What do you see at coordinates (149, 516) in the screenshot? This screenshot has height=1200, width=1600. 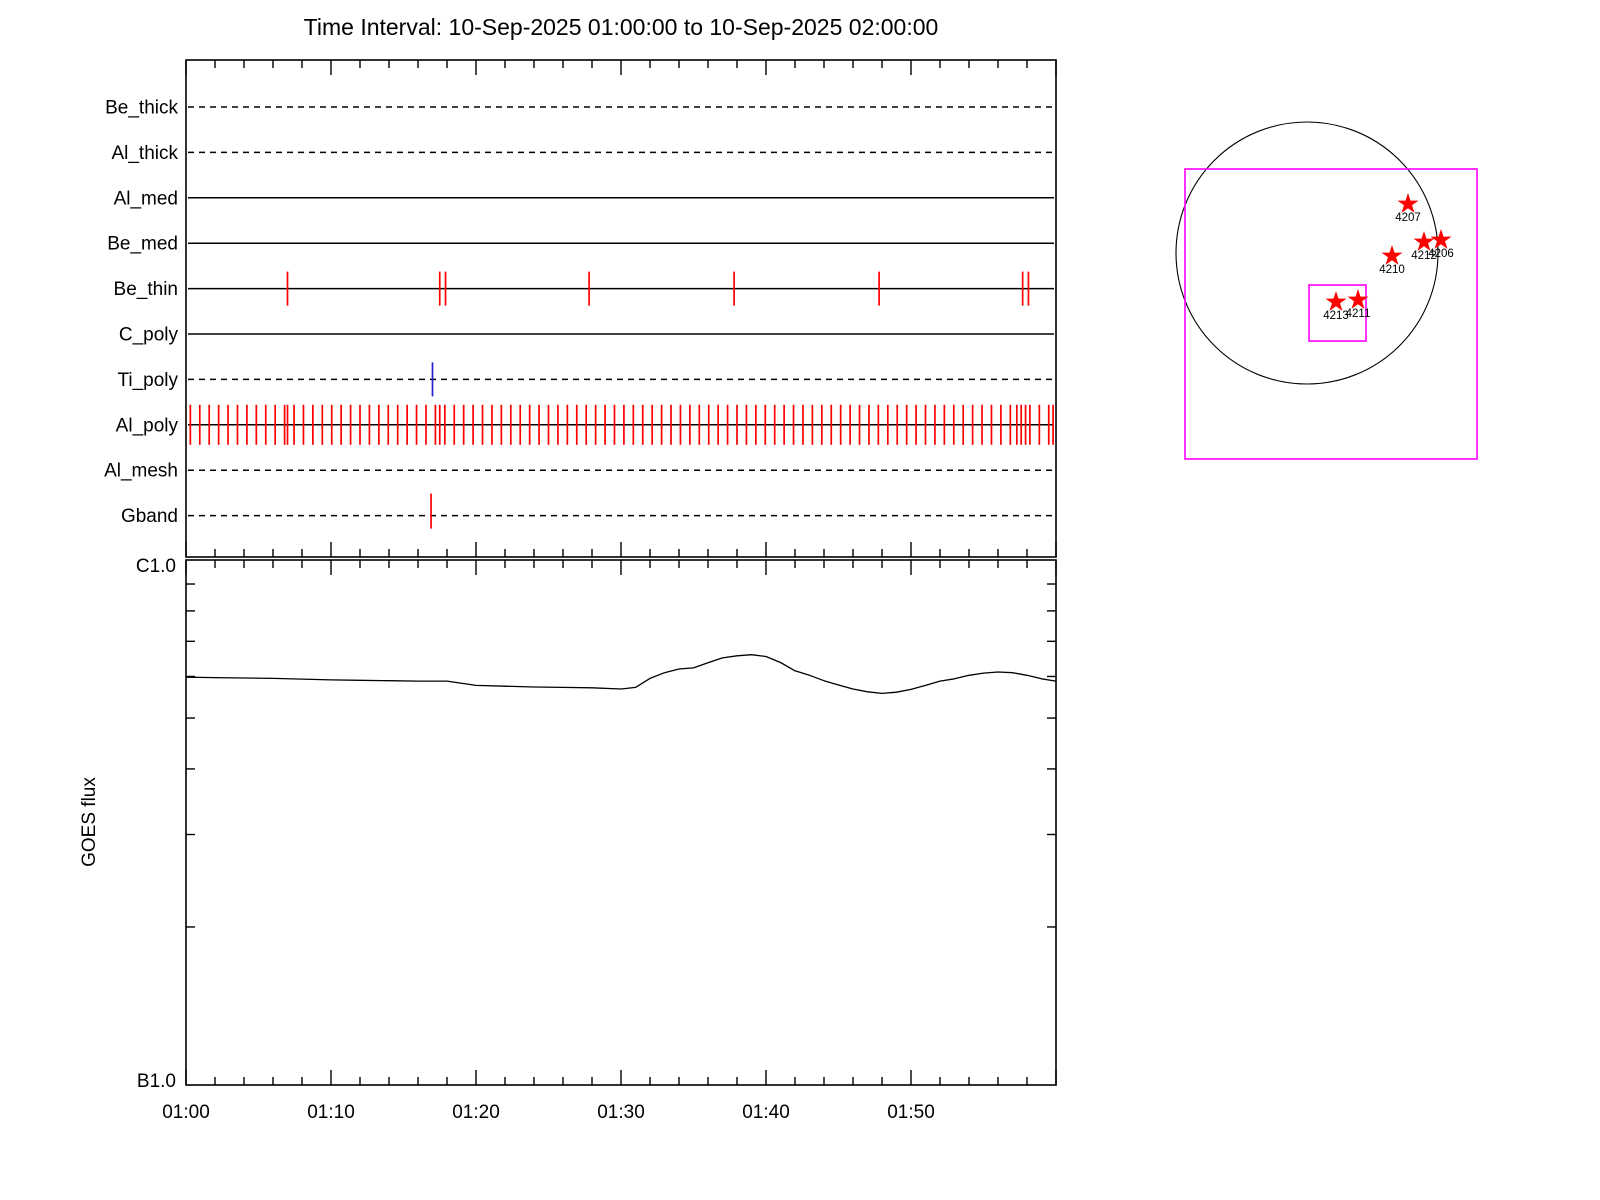 I see `channel-label-Gband: Gband` at bounding box center [149, 516].